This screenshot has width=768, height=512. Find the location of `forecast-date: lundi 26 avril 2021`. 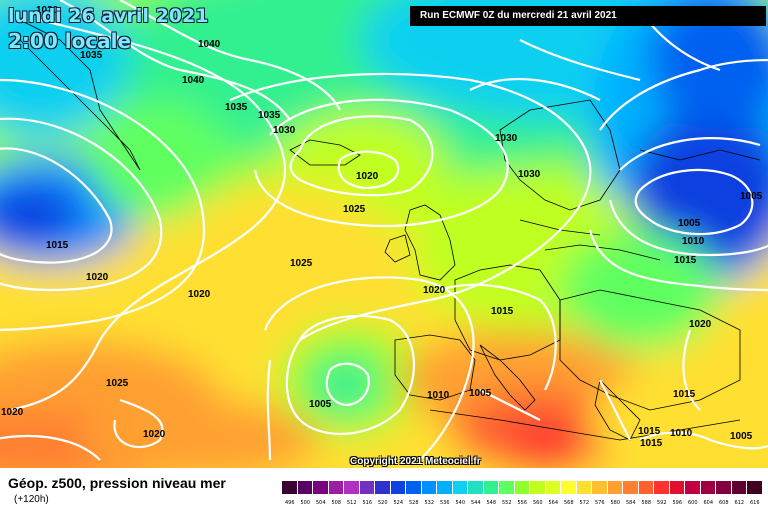

forecast-date: lundi 26 avril 2021 is located at coordinates (108, 16).